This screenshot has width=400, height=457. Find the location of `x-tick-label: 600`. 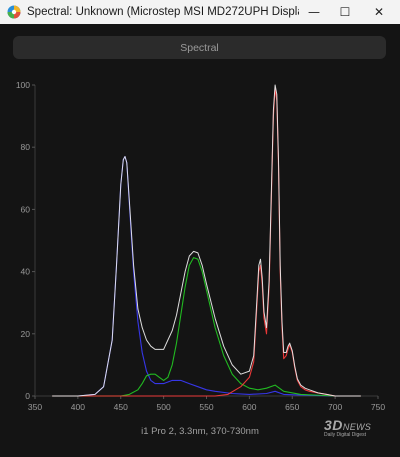

x-tick-label: 600 is located at coordinates (249, 407).